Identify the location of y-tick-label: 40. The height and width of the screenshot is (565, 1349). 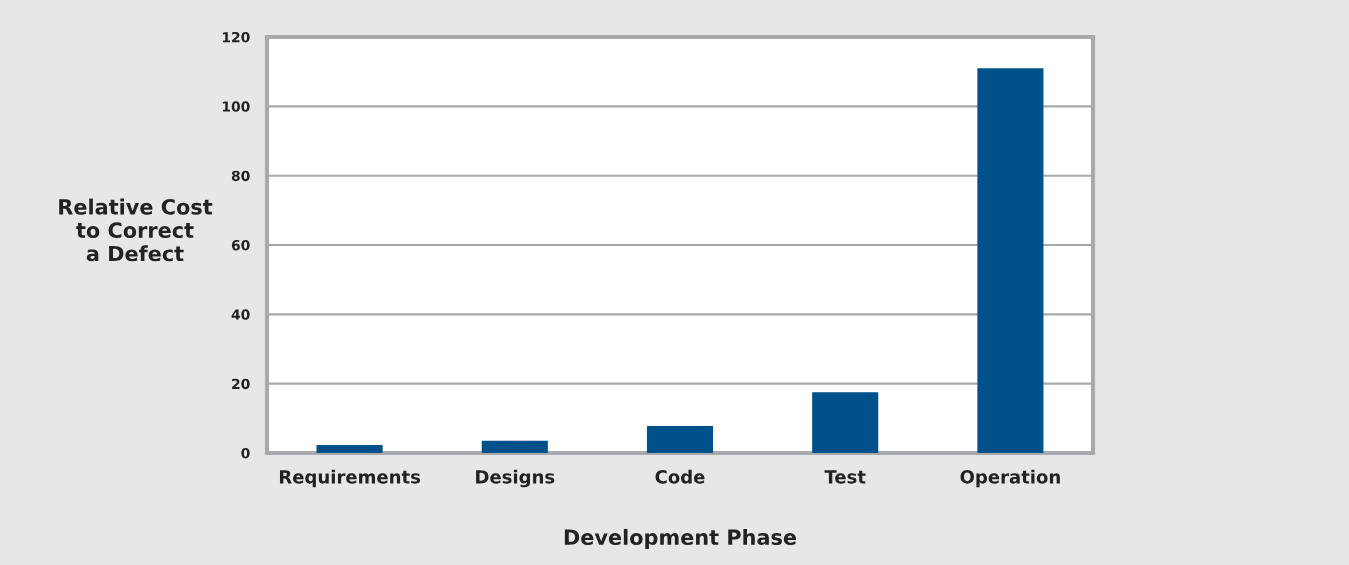
(240, 314).